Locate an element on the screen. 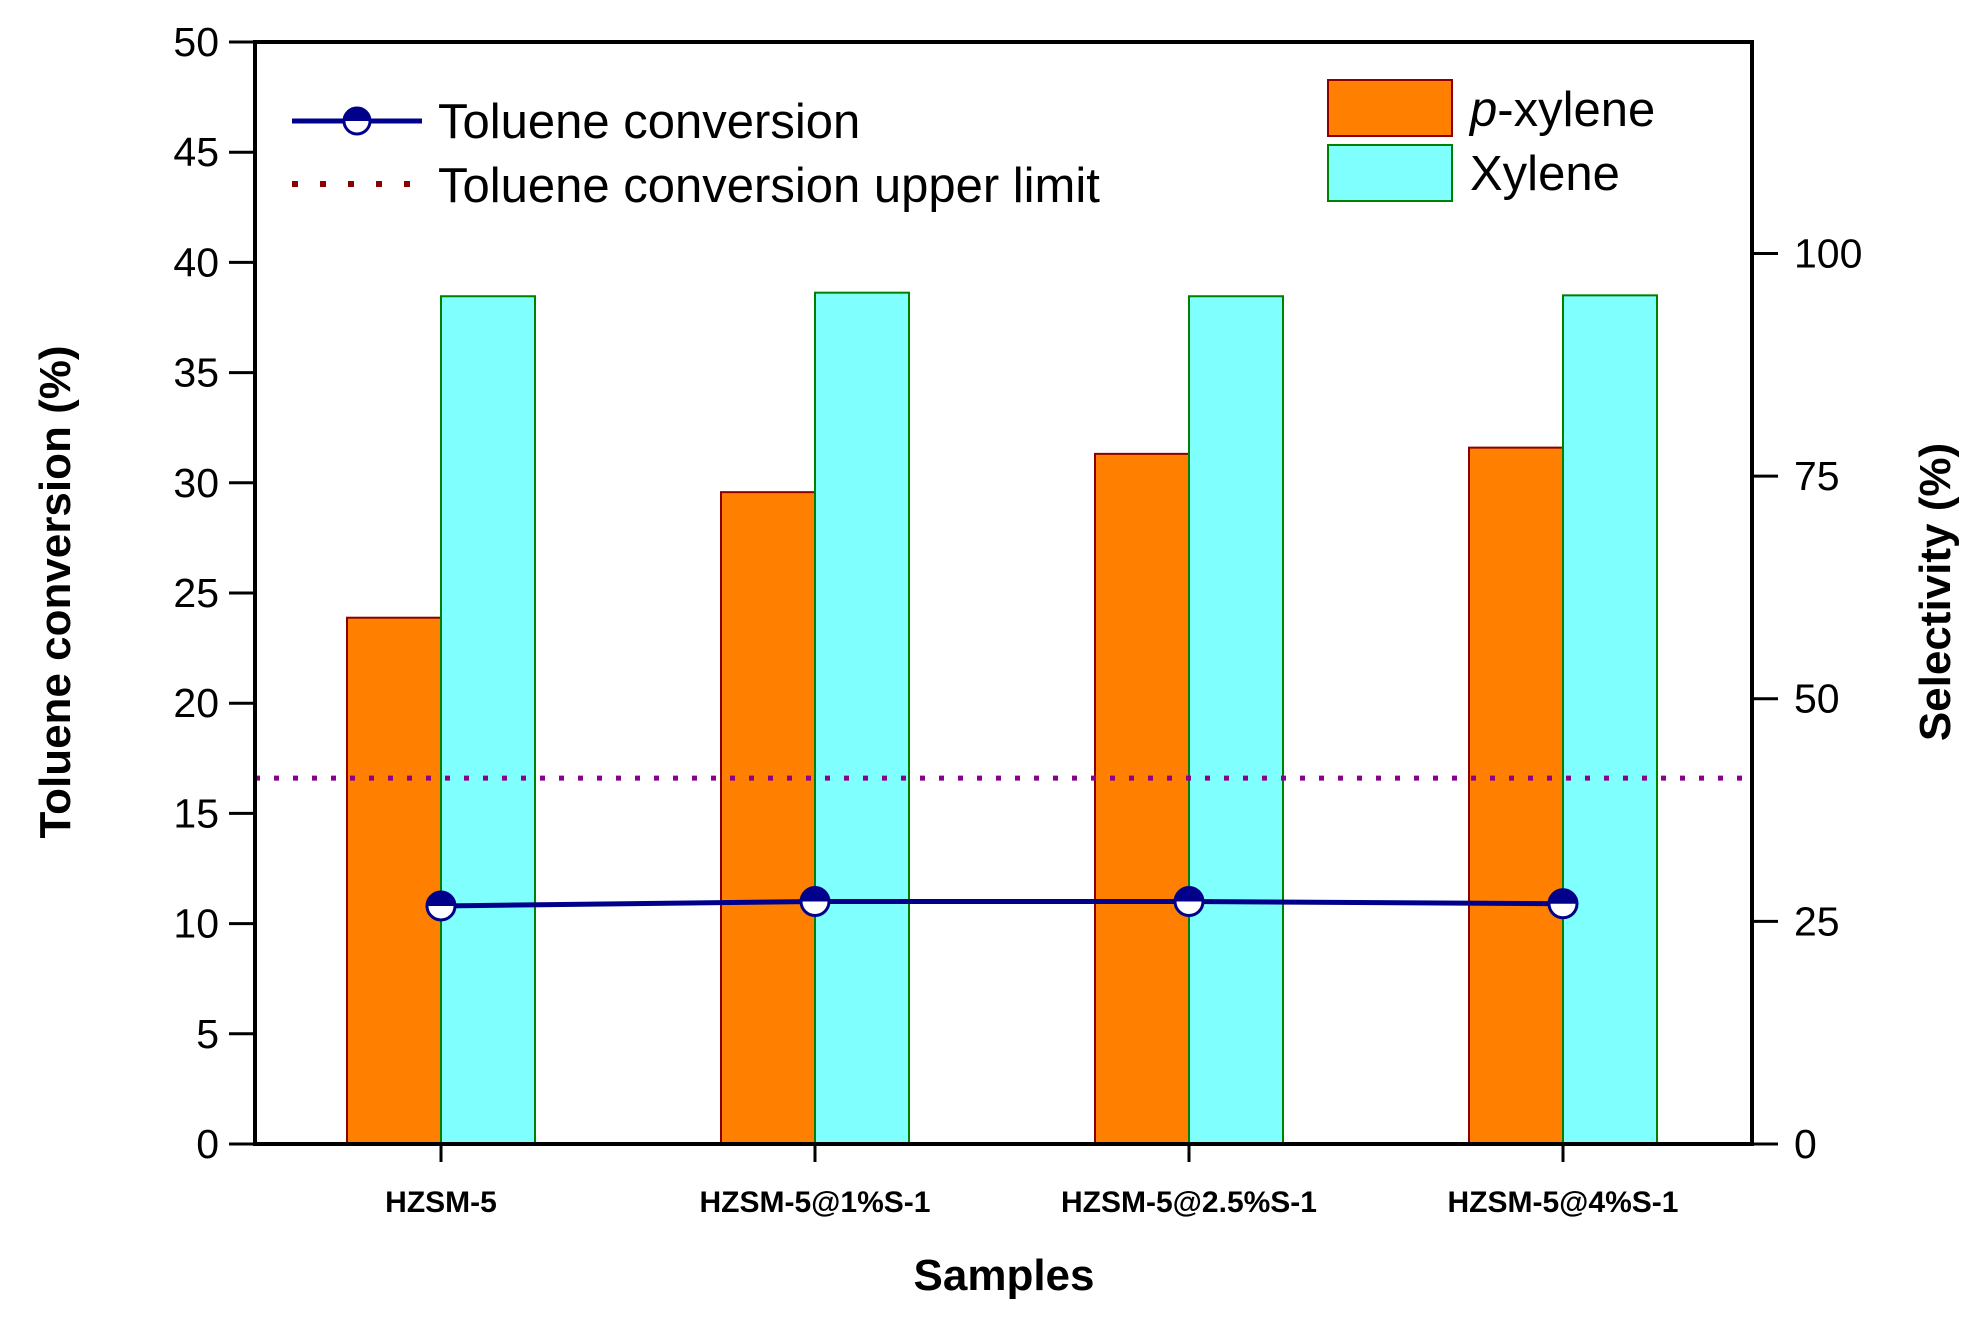 Image resolution: width=1980 pixels, height=1328 pixels. legend-pxylene-swatch is located at coordinates (1390, 108).